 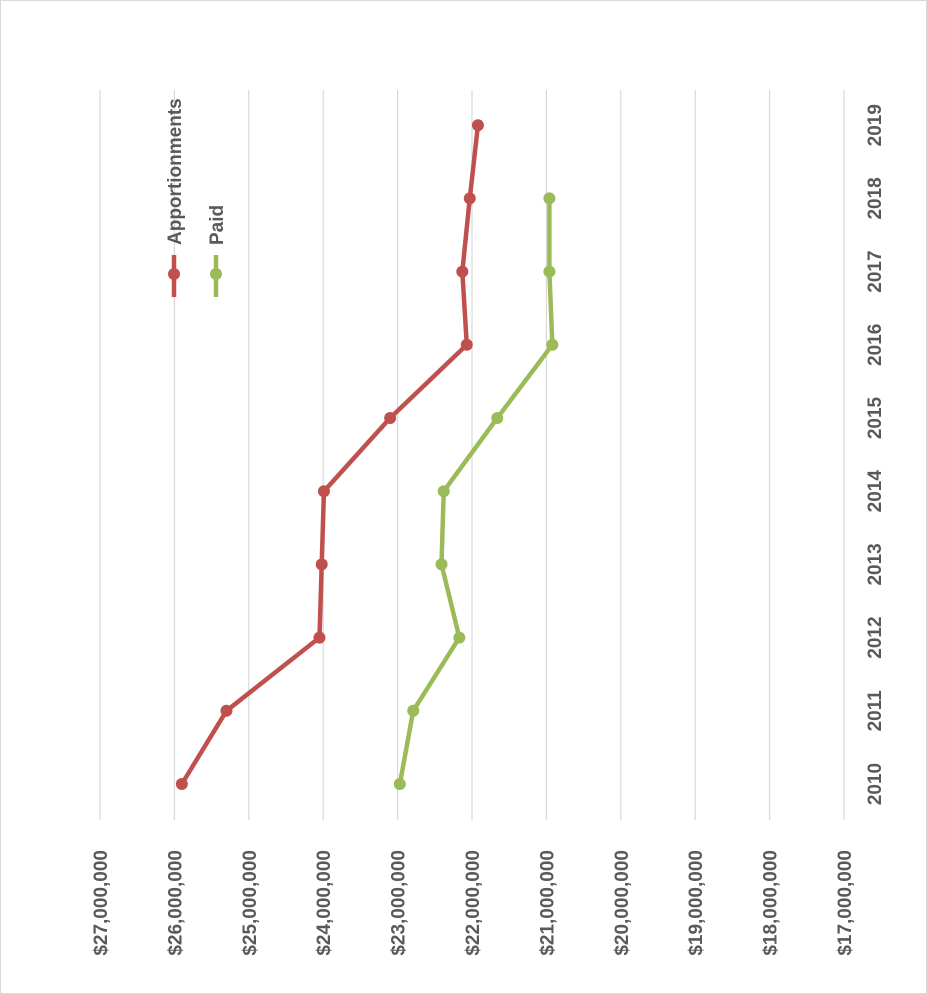 What do you see at coordinates (324, 903) in the screenshot?
I see `value-axis-tick-label: $24,000,000` at bounding box center [324, 903].